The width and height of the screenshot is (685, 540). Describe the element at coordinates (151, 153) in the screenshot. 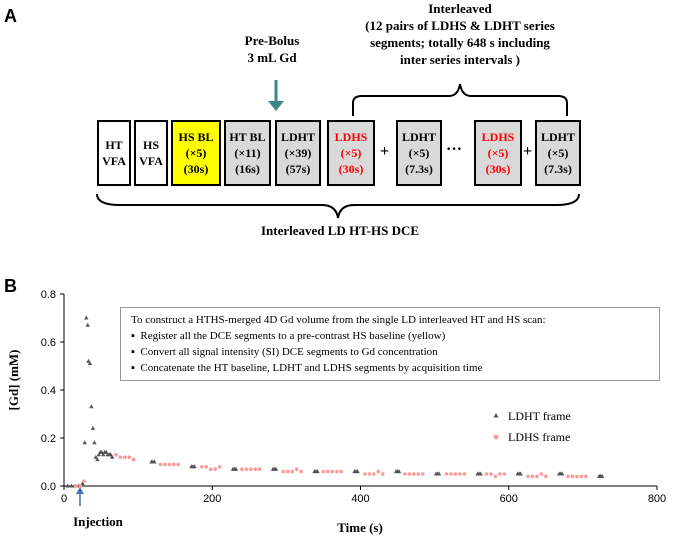

I see `box-hs-vfa: HS VFA` at that location.